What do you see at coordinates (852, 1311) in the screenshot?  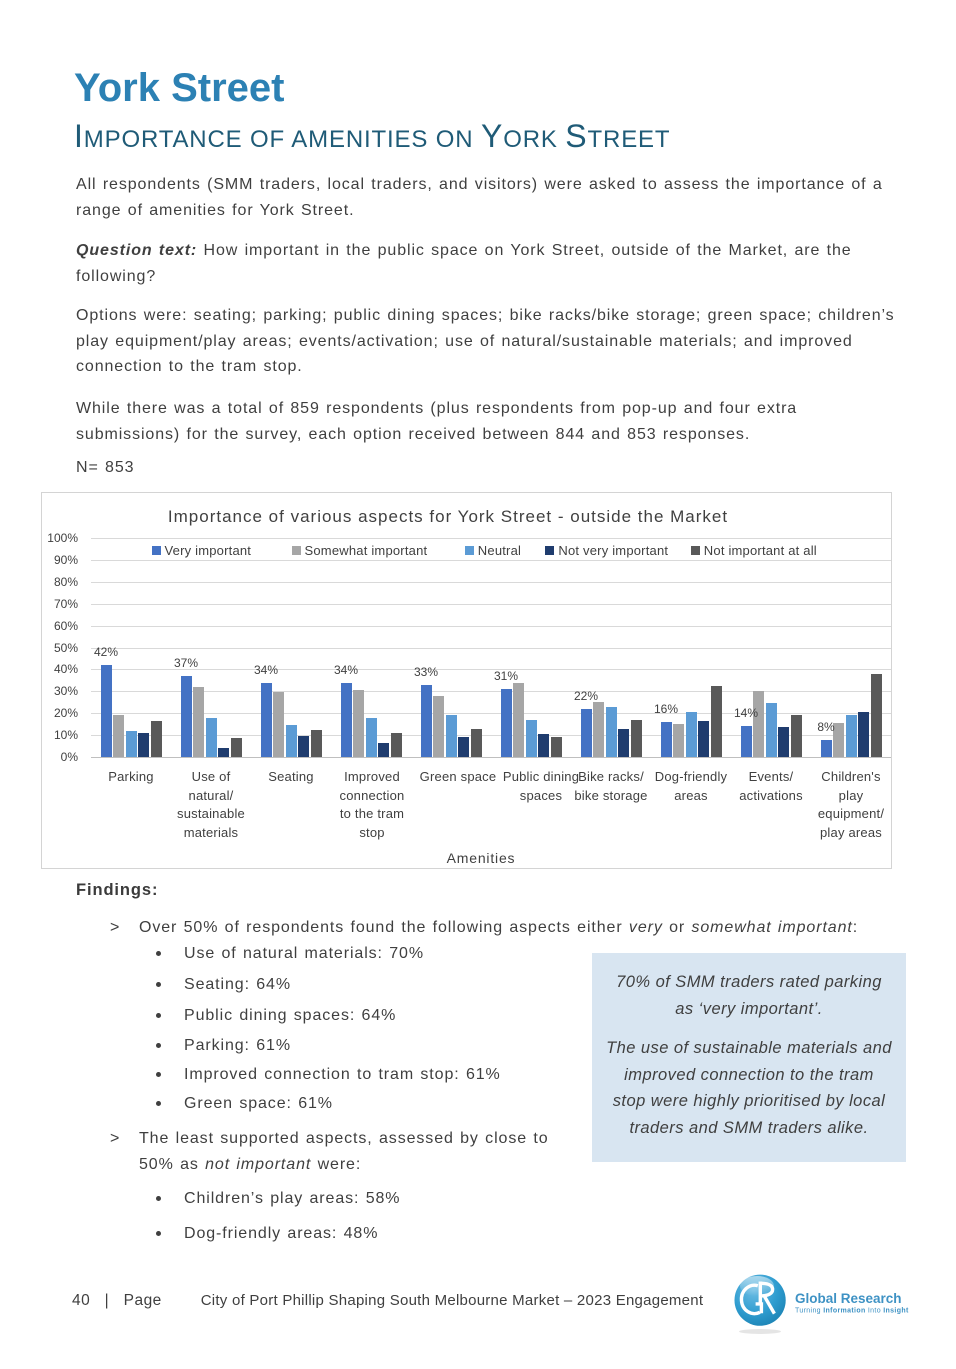 I see `svg-text:Turning Information Into Insig: Turning Information Into Insight` at bounding box center [852, 1311].